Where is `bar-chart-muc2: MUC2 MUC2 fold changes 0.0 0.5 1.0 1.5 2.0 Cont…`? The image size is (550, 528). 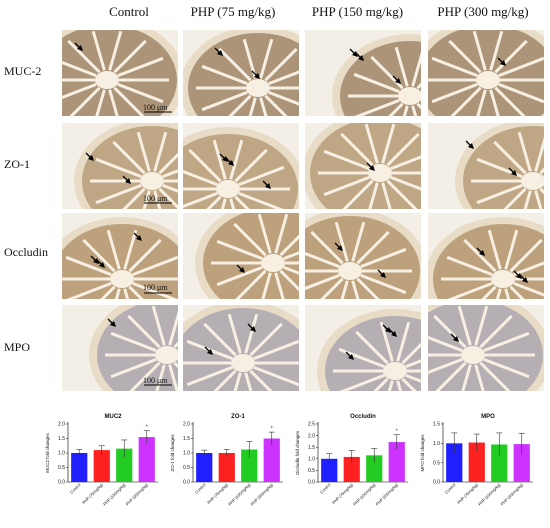 bar-chart-muc2: MUC2 MUC2 fold changes 0.0 0.5 1.0 1.5 2.0 Cont… is located at coordinates (102, 468).